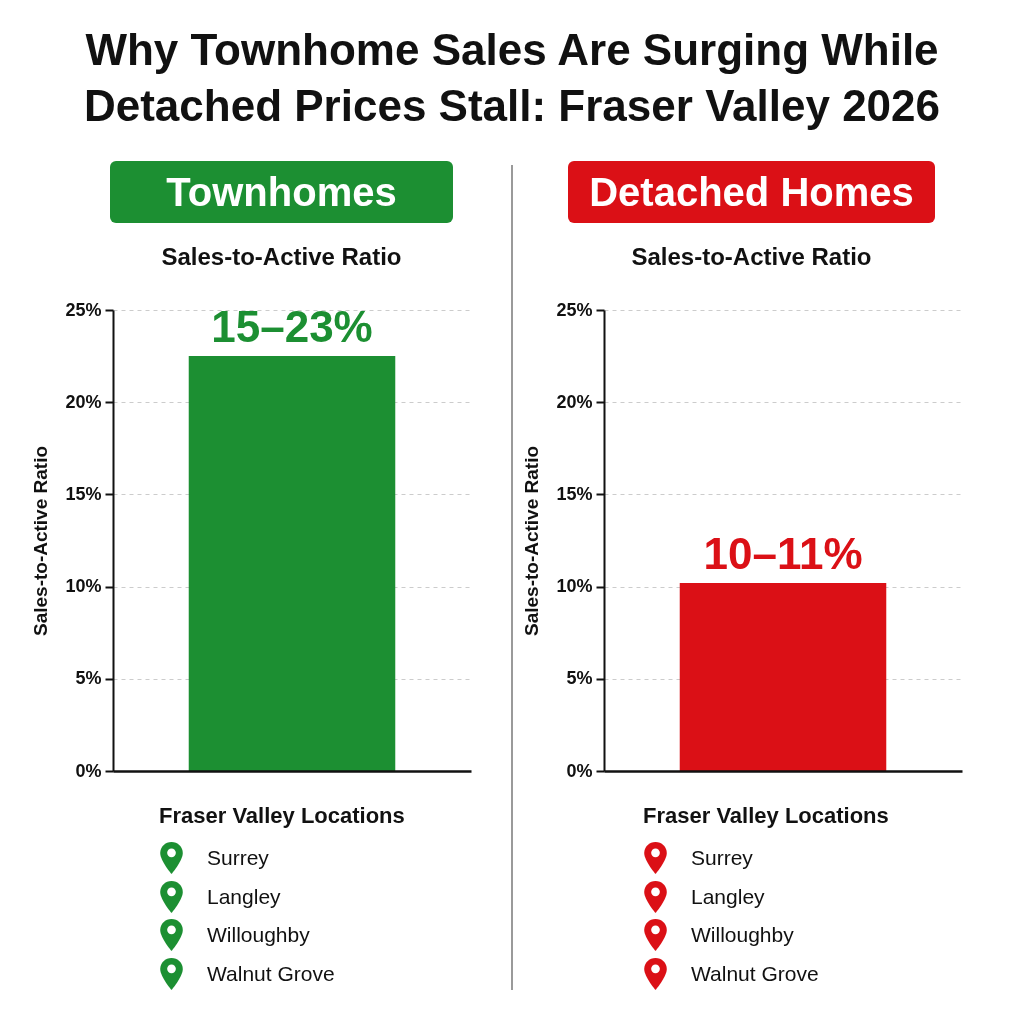 The image size is (1024, 1024). What do you see at coordinates (783, 553) in the screenshot?
I see `annotation: 10–11%` at bounding box center [783, 553].